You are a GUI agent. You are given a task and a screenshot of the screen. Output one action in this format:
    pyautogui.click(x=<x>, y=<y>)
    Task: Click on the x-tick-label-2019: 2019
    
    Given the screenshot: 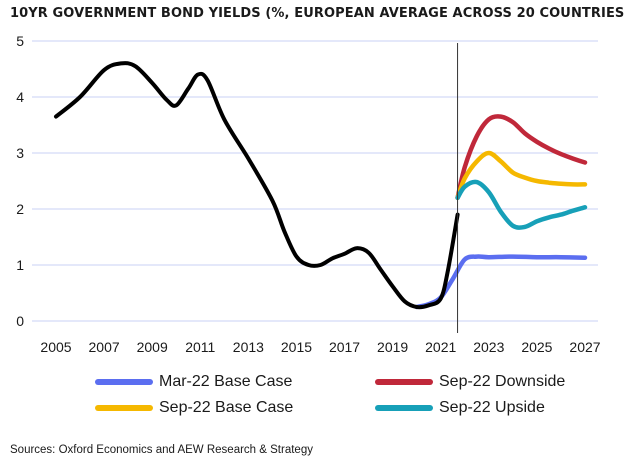 What is the action you would take?
    pyautogui.click(x=392, y=347)
    